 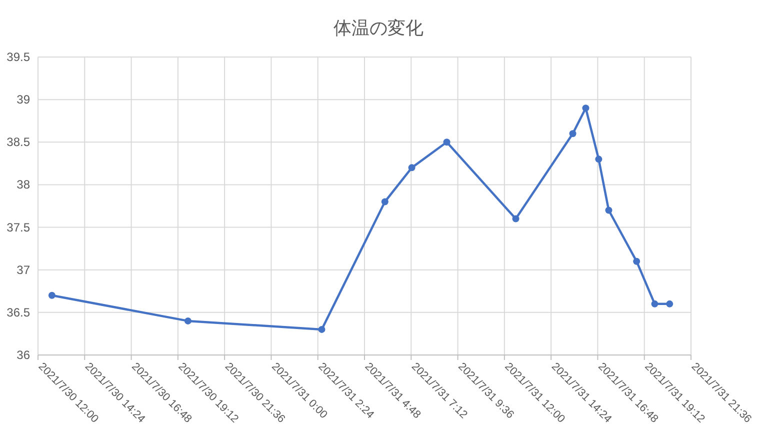 What do you see at coordinates (18, 57) in the screenshot?
I see `y-tick-label: 39.5` at bounding box center [18, 57].